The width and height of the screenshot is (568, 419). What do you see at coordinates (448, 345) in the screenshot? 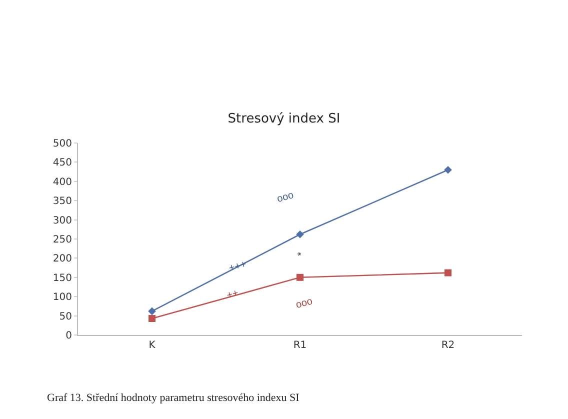
I see `x-tick-label: R2` at bounding box center [448, 345].